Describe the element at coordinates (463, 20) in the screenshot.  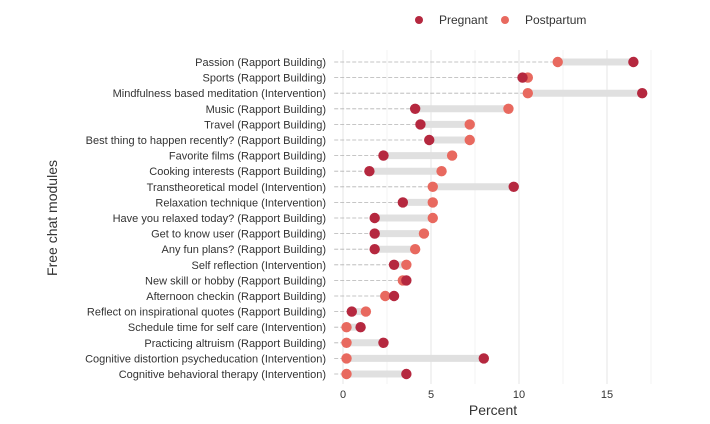
I see `legend-label-pregnant: Pregnant` at that location.